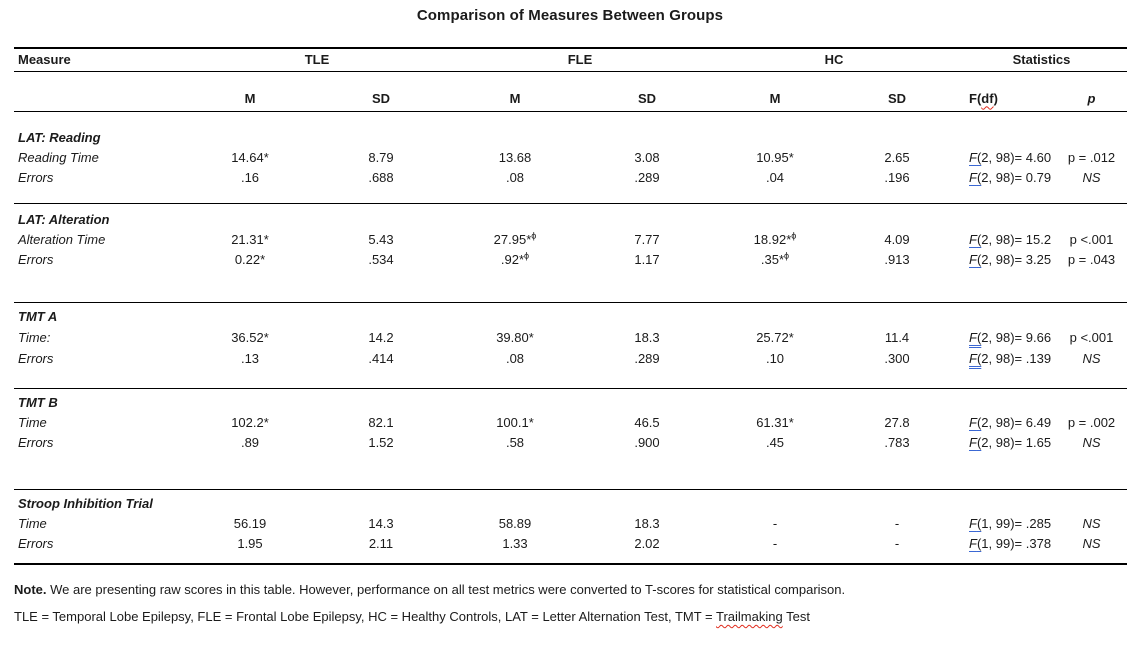 The width and height of the screenshot is (1140, 649). Describe the element at coordinates (647, 337) in the screenshot. I see `sd-cell: 18.3` at that location.